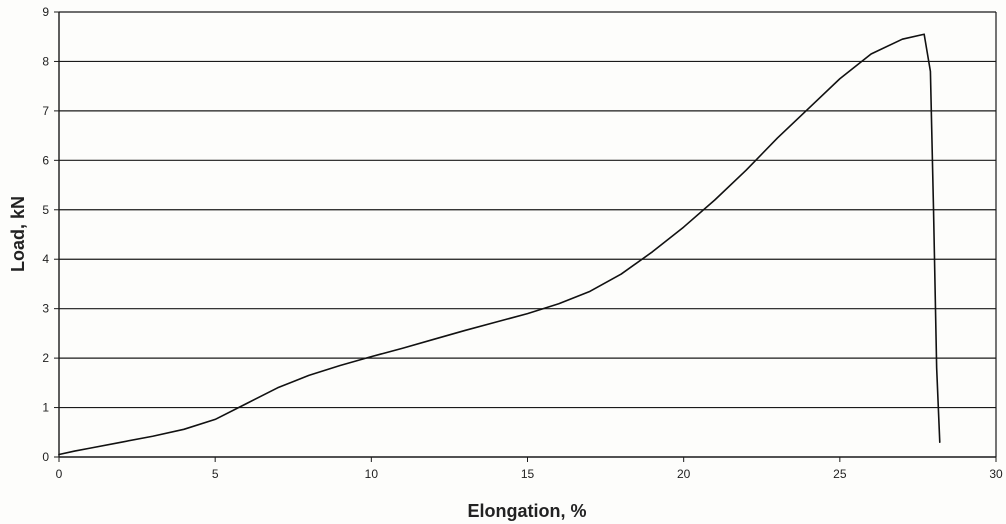 This screenshot has height=524, width=1006. I want to click on x-tick-label-0: 0, so click(59, 474).